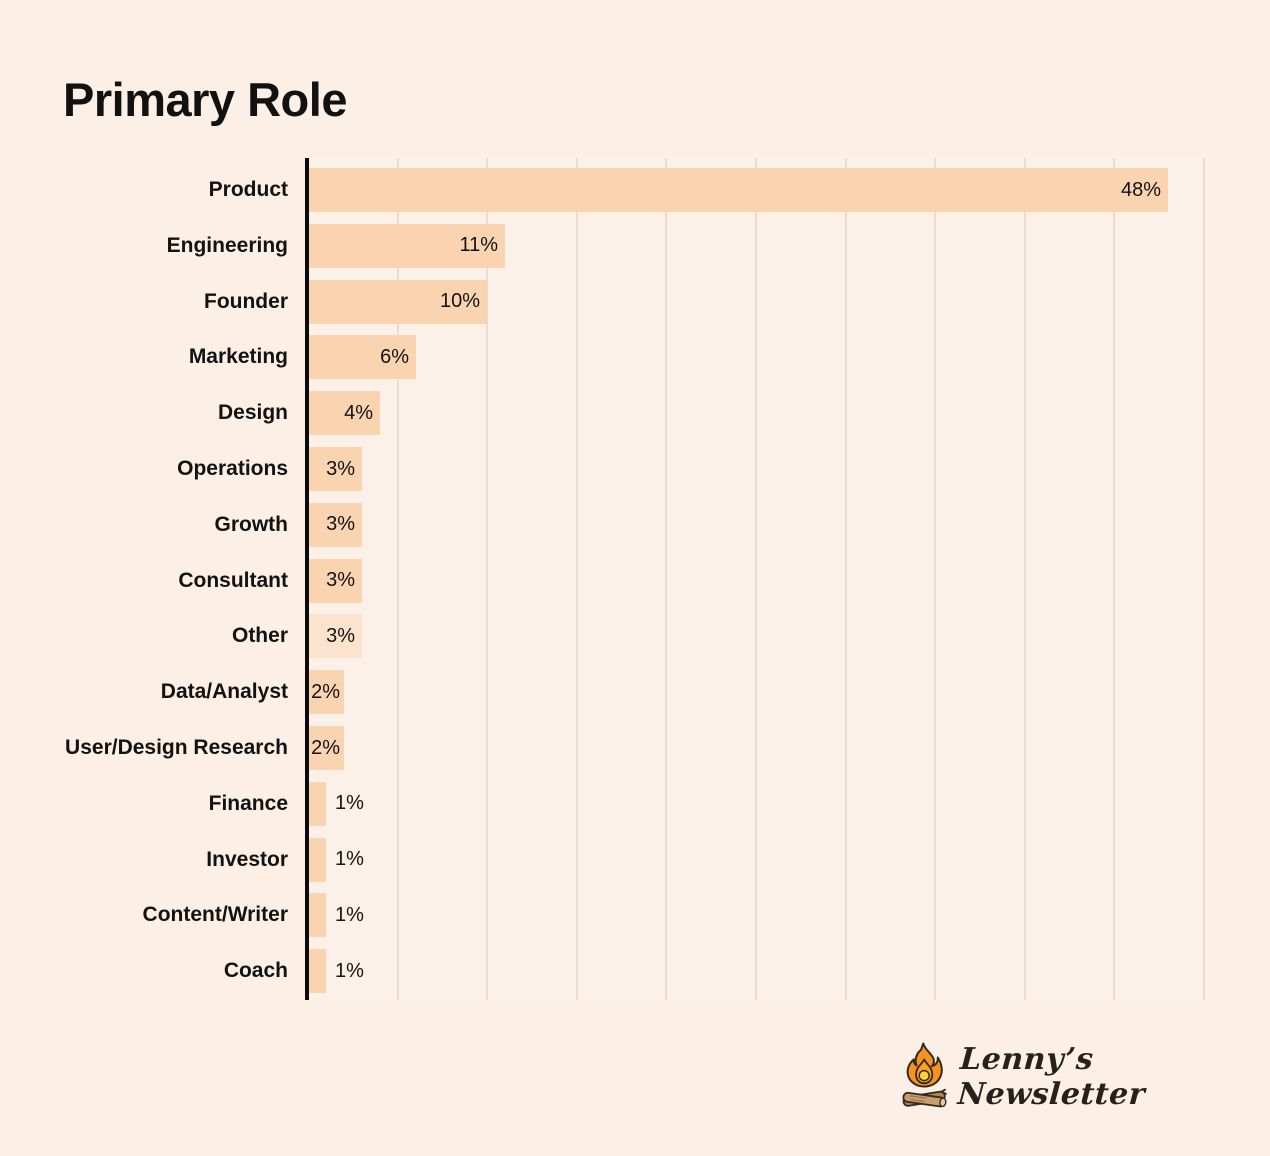 This screenshot has width=1270, height=1156. I want to click on chart-title: Primary Role, so click(205, 99).